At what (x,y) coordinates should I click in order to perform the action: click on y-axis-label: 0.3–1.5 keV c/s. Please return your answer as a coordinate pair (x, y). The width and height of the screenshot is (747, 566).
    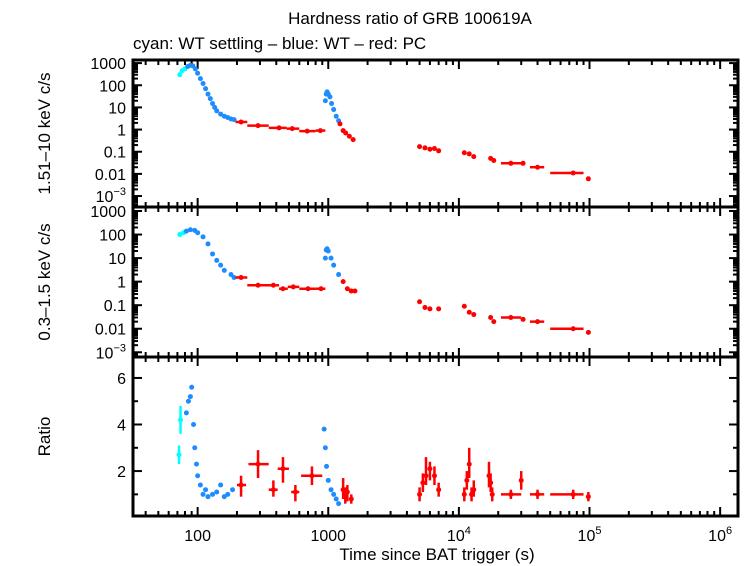
    Looking at the image, I should click on (44, 281).